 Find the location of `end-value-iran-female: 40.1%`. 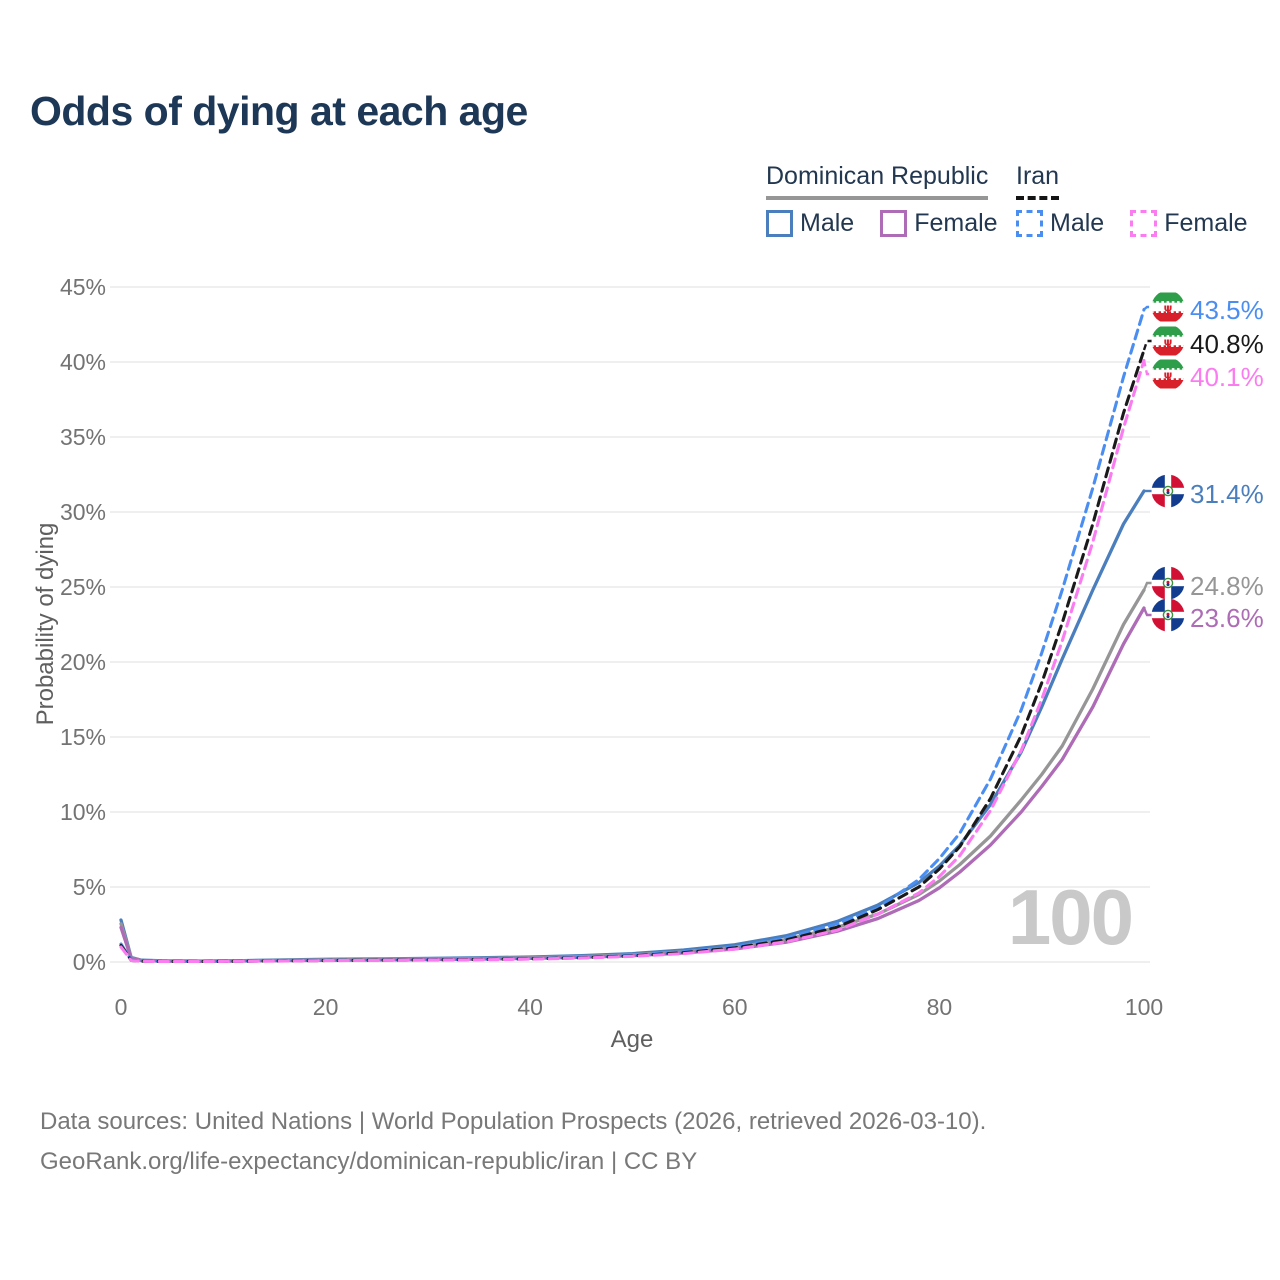

end-value-iran-female: 40.1% is located at coordinates (1227, 377).